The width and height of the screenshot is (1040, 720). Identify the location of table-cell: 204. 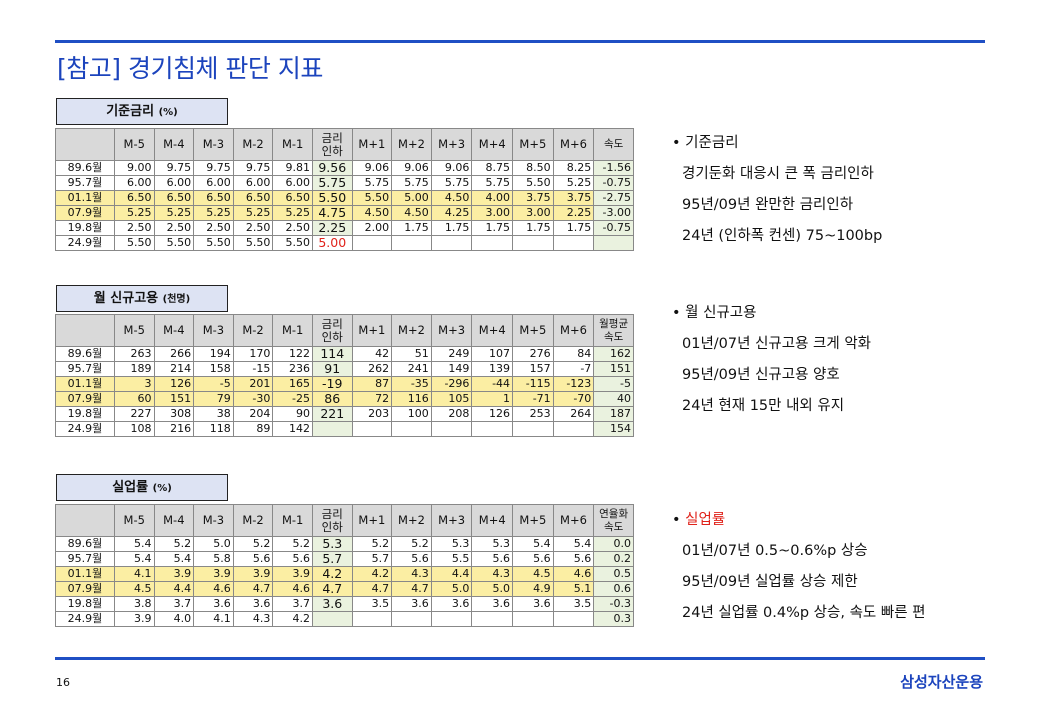
(253, 414).